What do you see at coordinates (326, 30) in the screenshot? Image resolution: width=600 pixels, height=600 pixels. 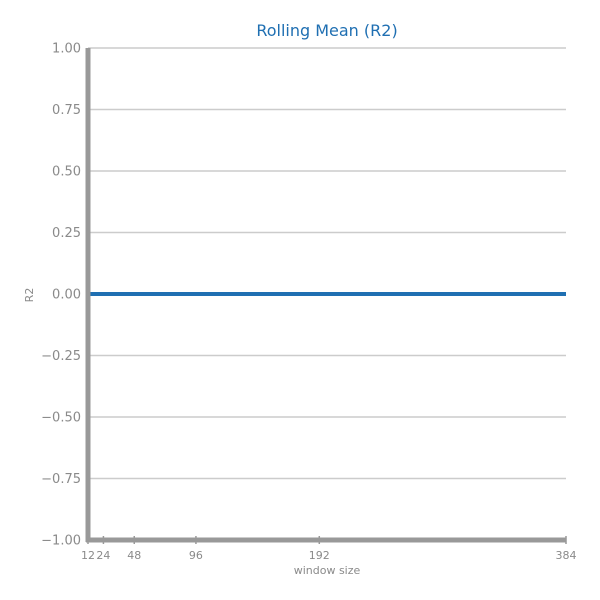 I see `chart-title: Rolling Mean (R2)` at bounding box center [326, 30].